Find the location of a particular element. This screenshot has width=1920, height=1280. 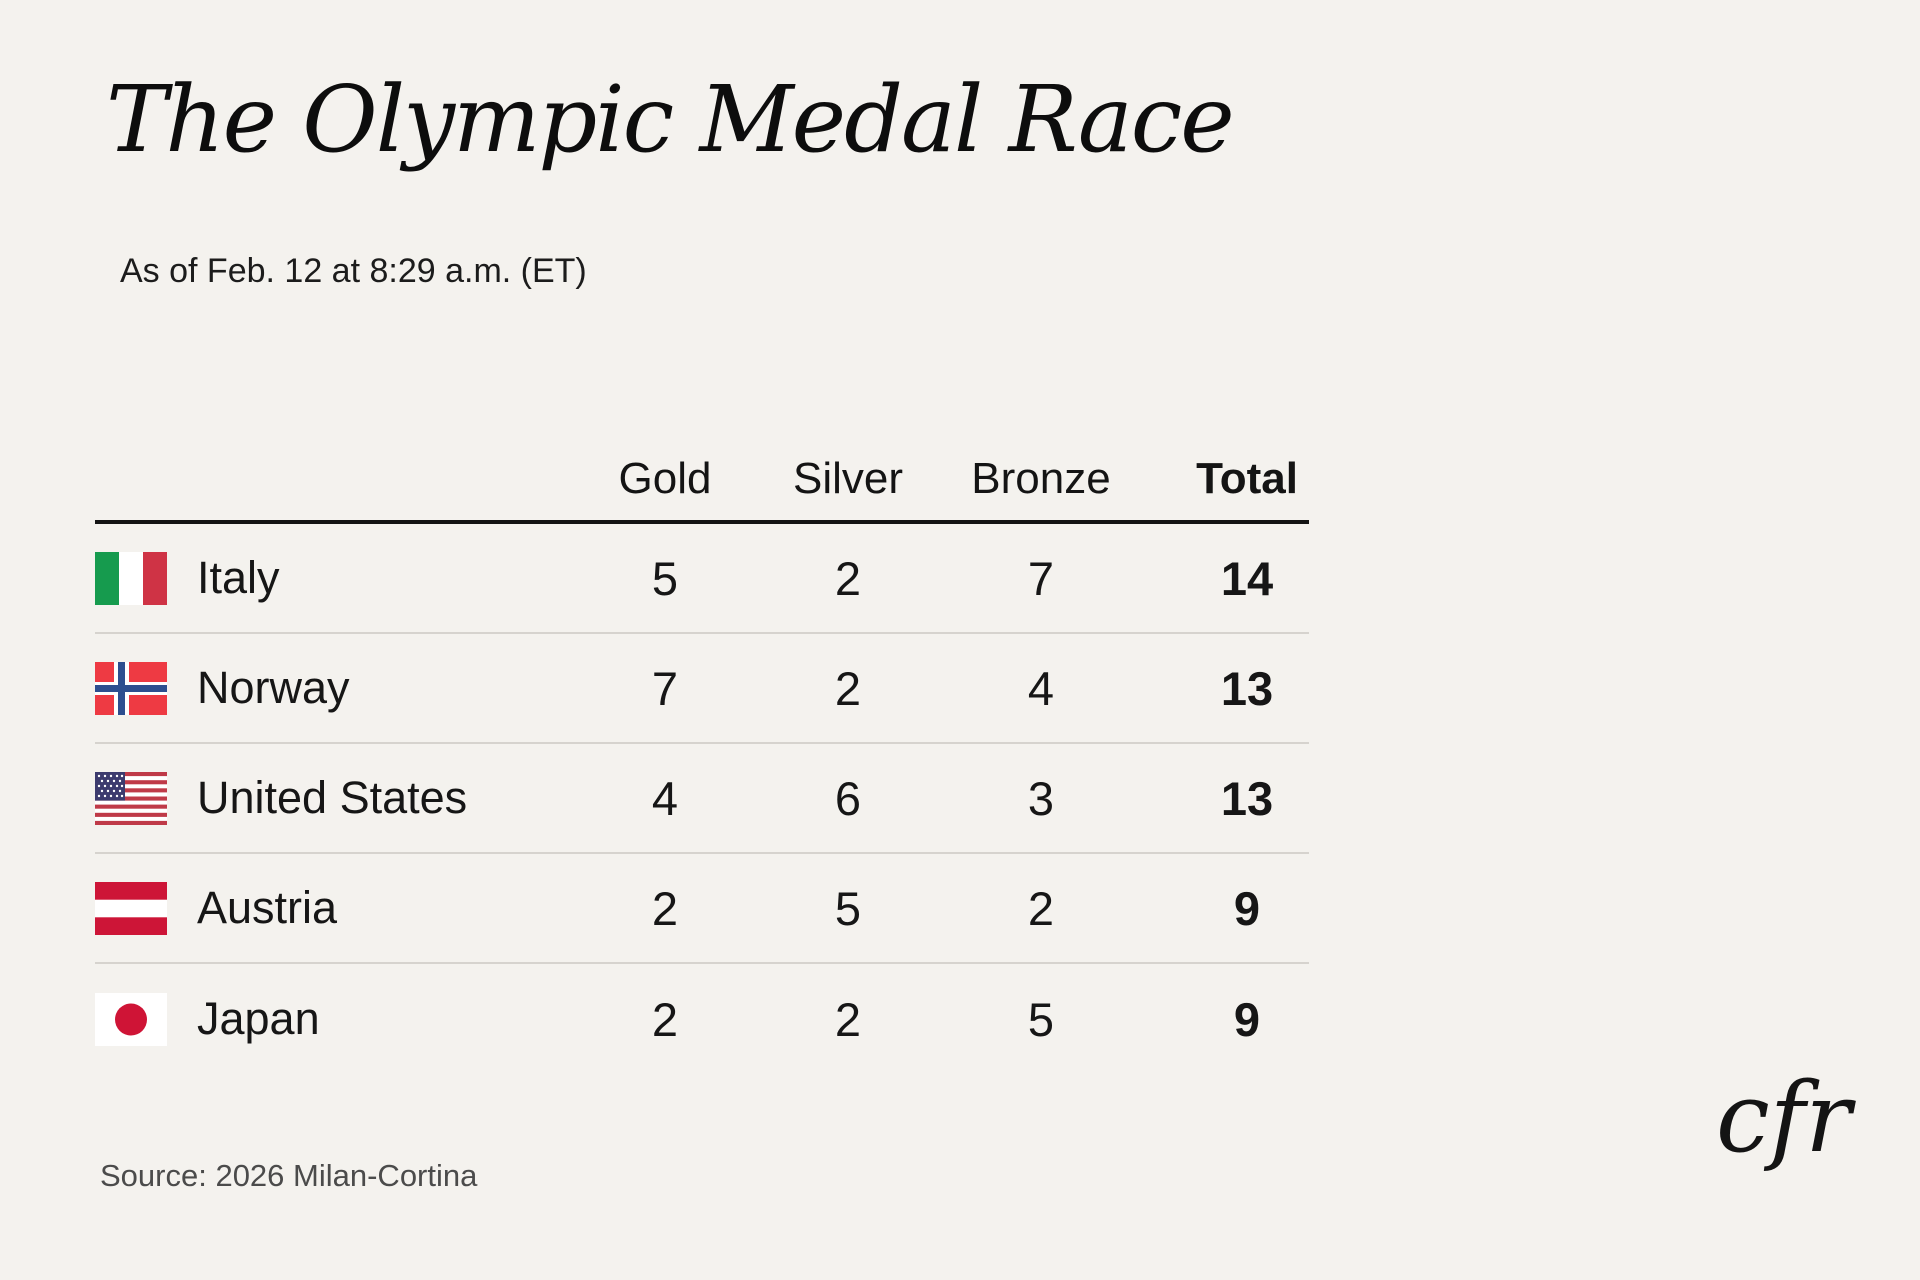

norway-flag-icon is located at coordinates (131, 688).